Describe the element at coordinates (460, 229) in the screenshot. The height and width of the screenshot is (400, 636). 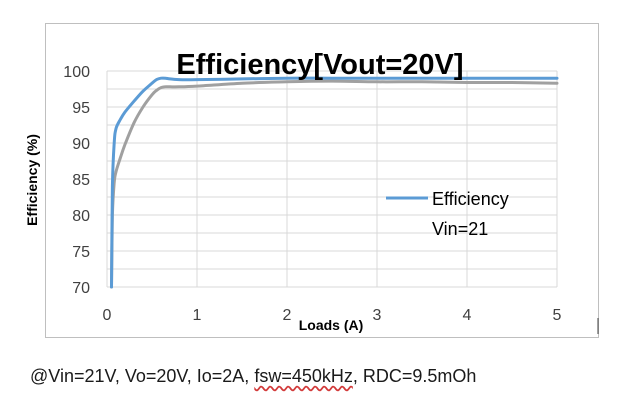
I see `legend-entry-vin: Vin=21` at that location.